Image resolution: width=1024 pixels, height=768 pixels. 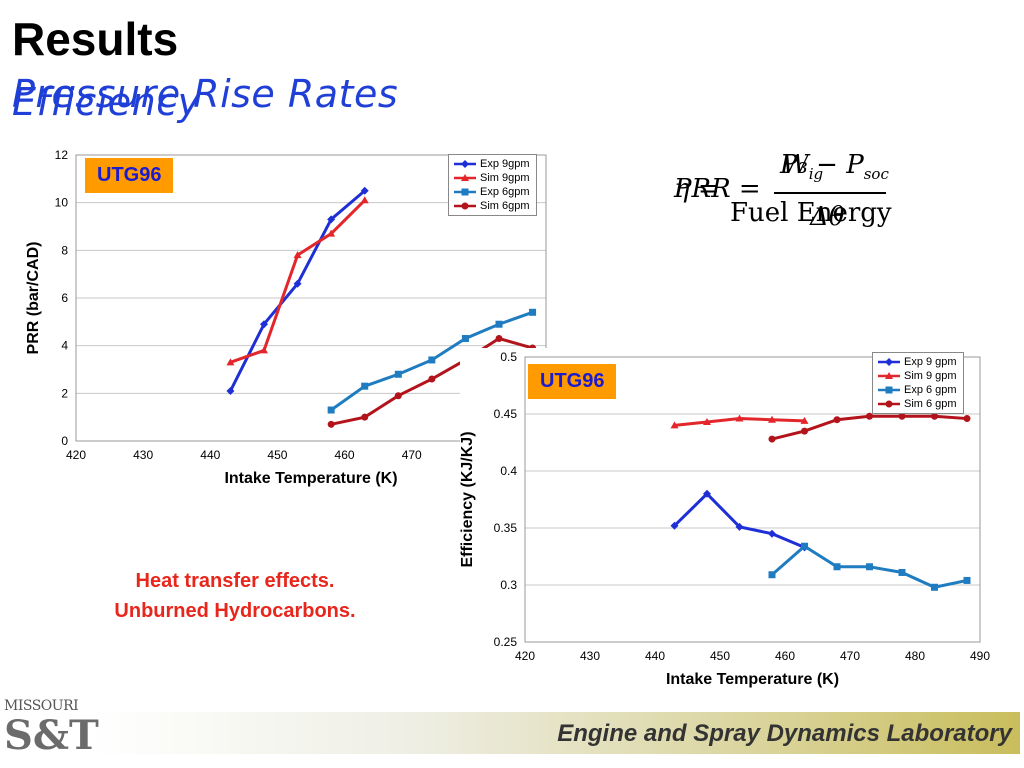 I want to click on fraction-bar, so click(x=830, y=193).